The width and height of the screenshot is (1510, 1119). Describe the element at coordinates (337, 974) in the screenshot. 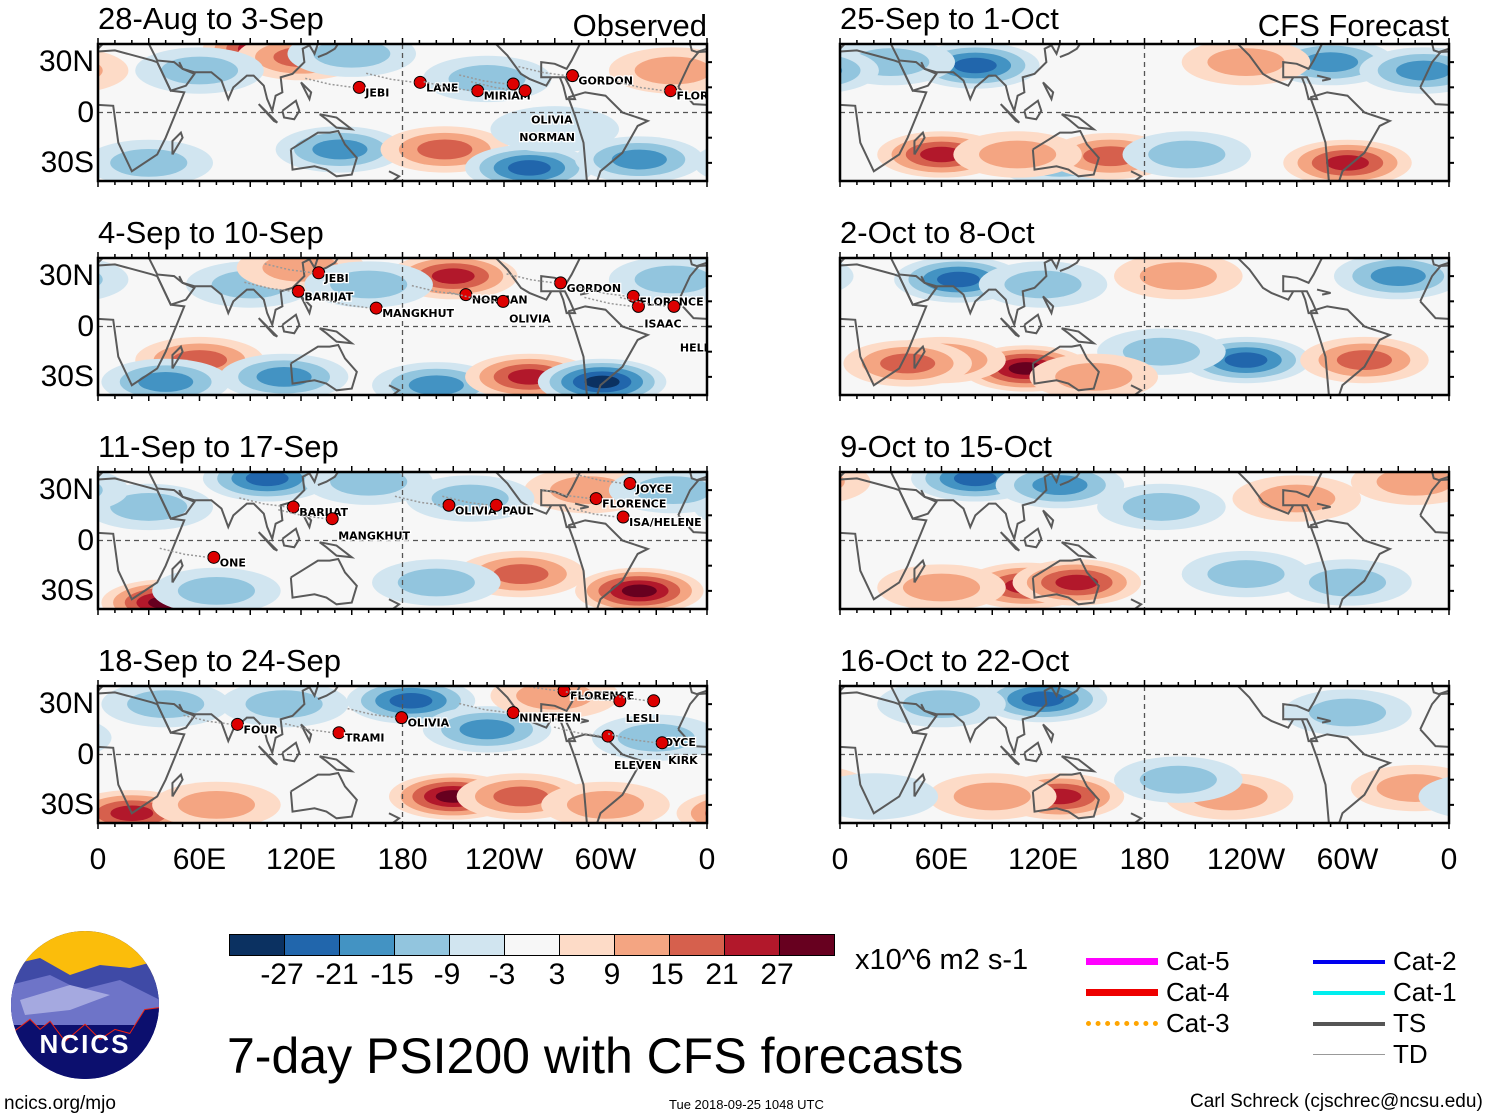

I see `colorbar-label: -21` at that location.